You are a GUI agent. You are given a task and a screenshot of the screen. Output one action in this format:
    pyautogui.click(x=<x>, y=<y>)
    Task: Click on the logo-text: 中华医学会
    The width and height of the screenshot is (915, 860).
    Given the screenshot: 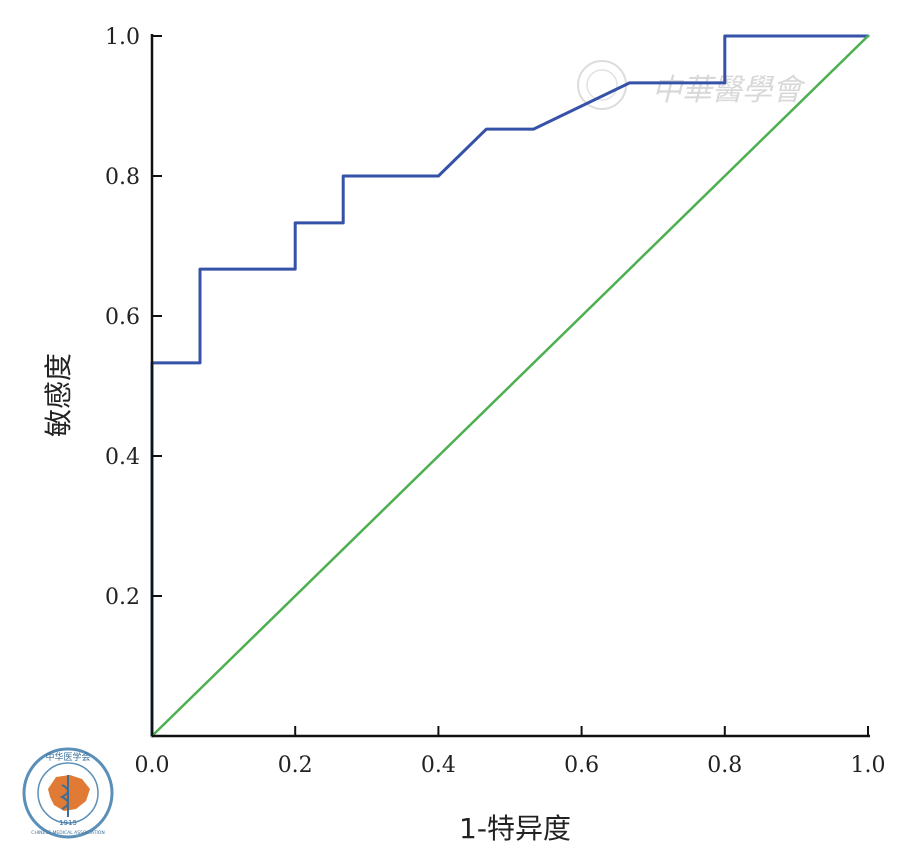 What is the action you would take?
    pyautogui.click(x=67, y=757)
    